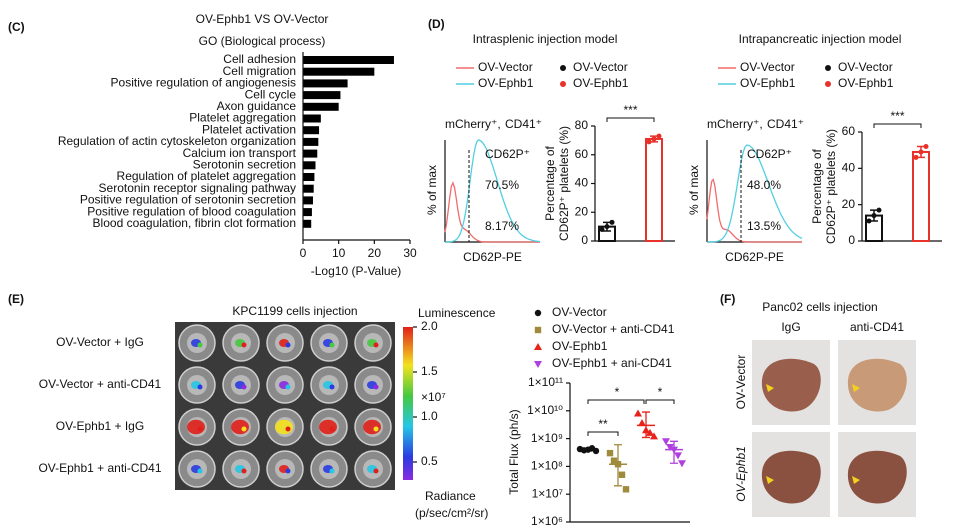  Describe the element at coordinates (262, 19) in the screenshot. I see `chart-title: OV-Ephb1 VS OV-Vector` at that location.